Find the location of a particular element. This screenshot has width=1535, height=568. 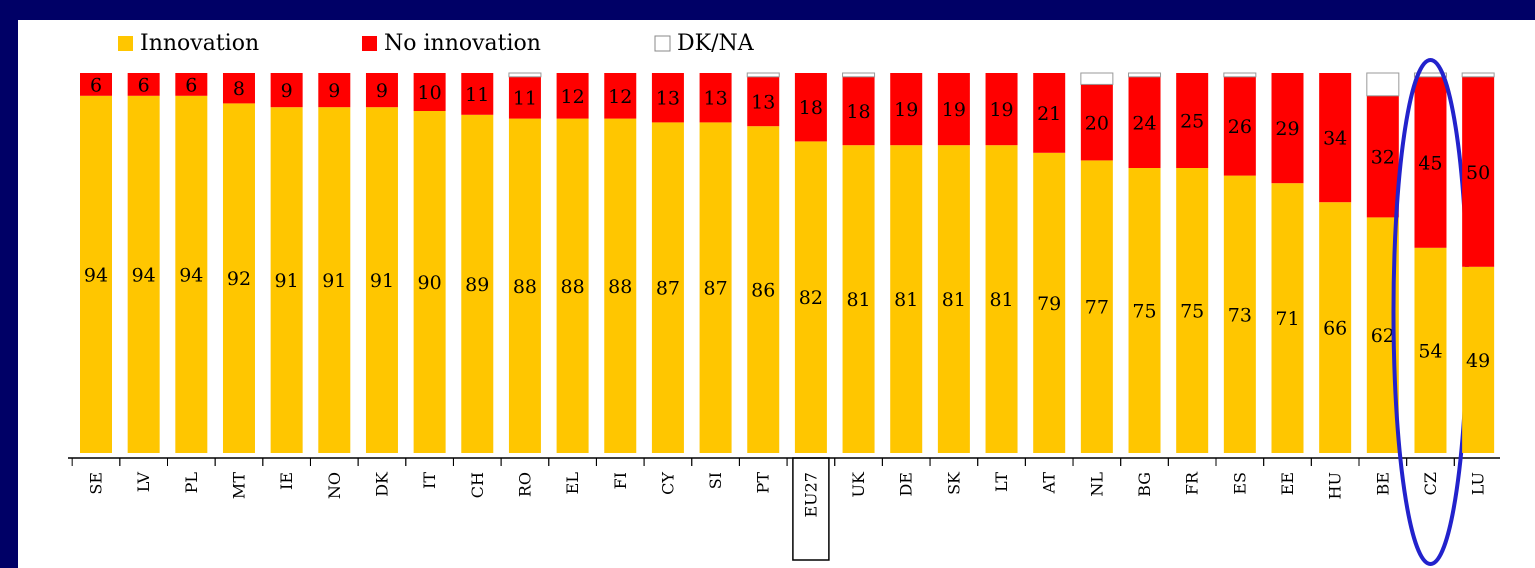

data-label: 19 is located at coordinates (906, 110).